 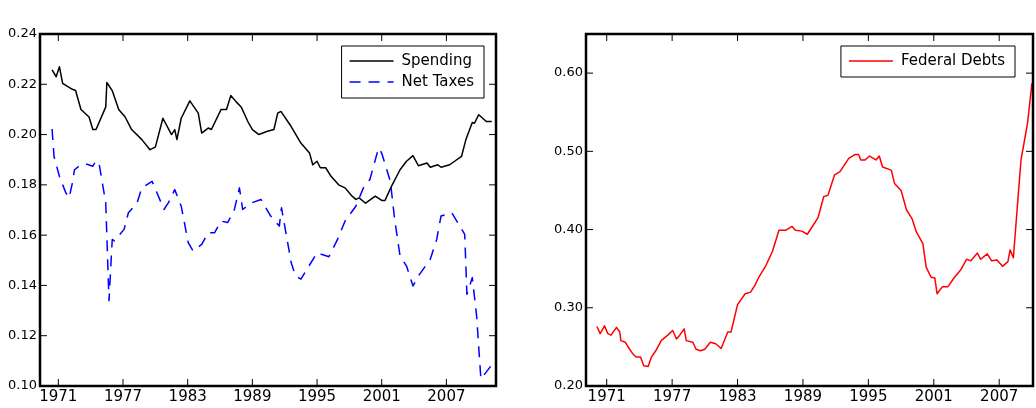 I want to click on y-tick-label: 0.16, so click(x=22, y=234).